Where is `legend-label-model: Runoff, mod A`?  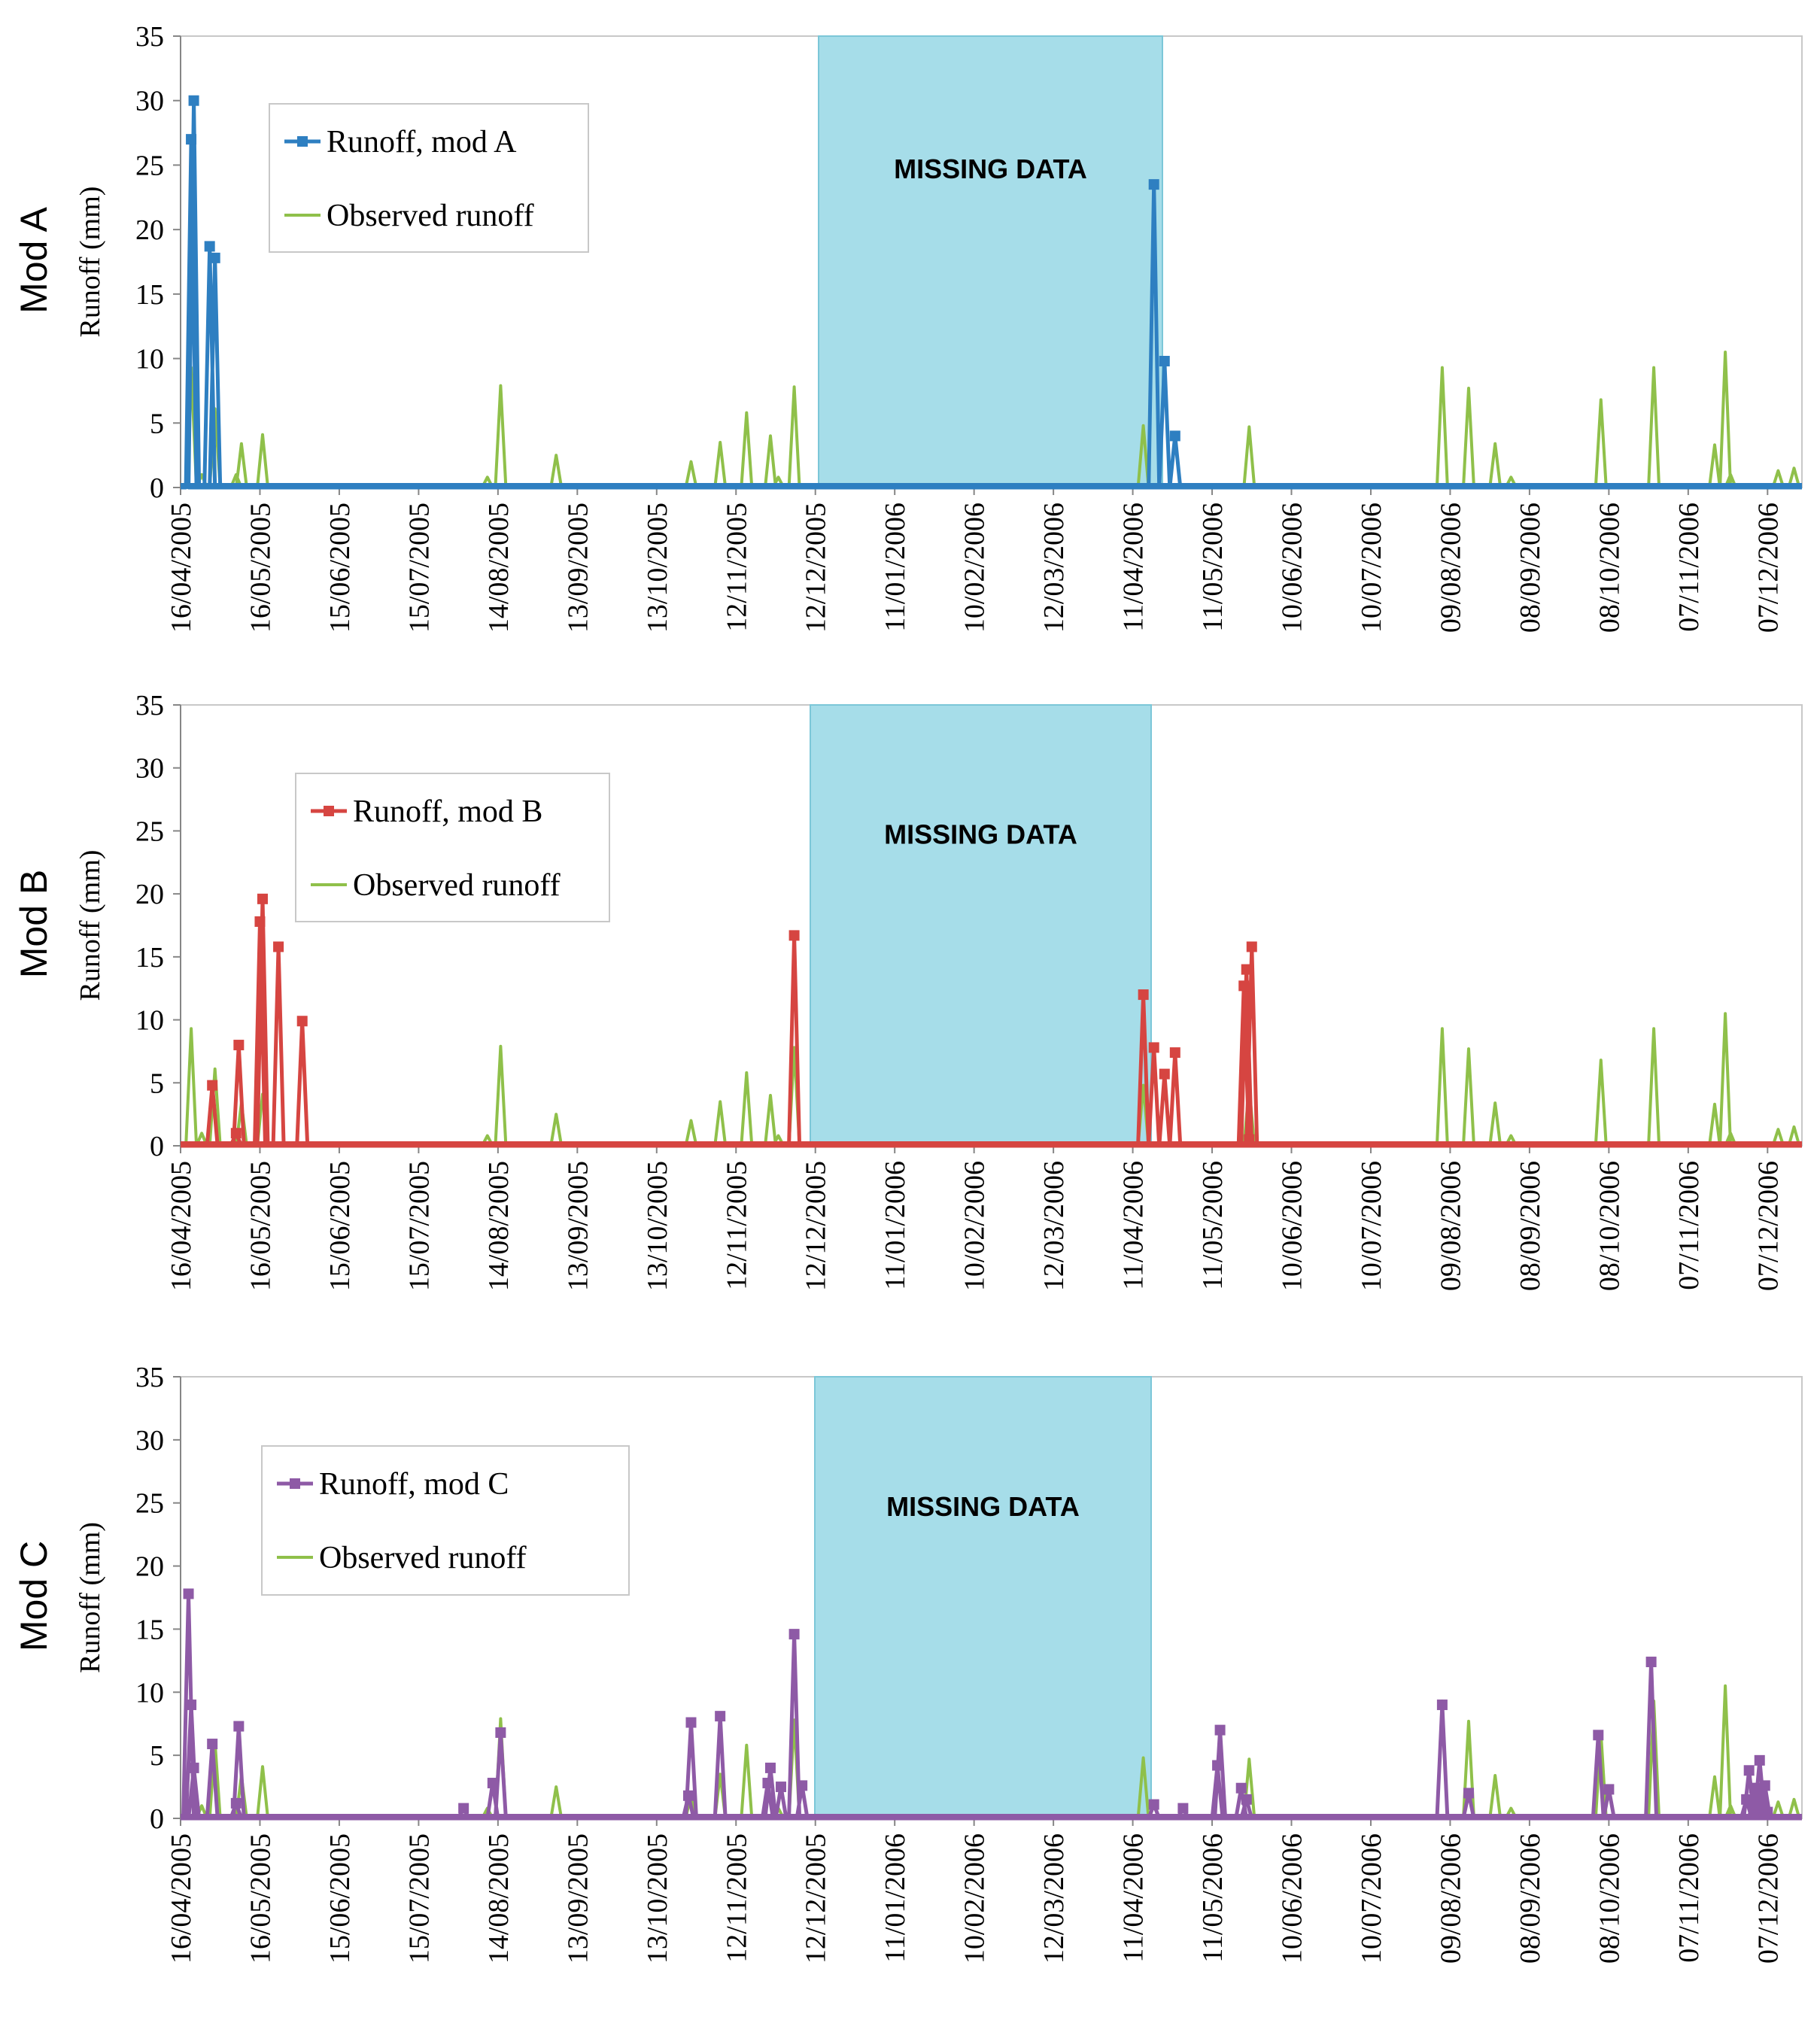 legend-label-model: Runoff, mod A is located at coordinates (422, 142).